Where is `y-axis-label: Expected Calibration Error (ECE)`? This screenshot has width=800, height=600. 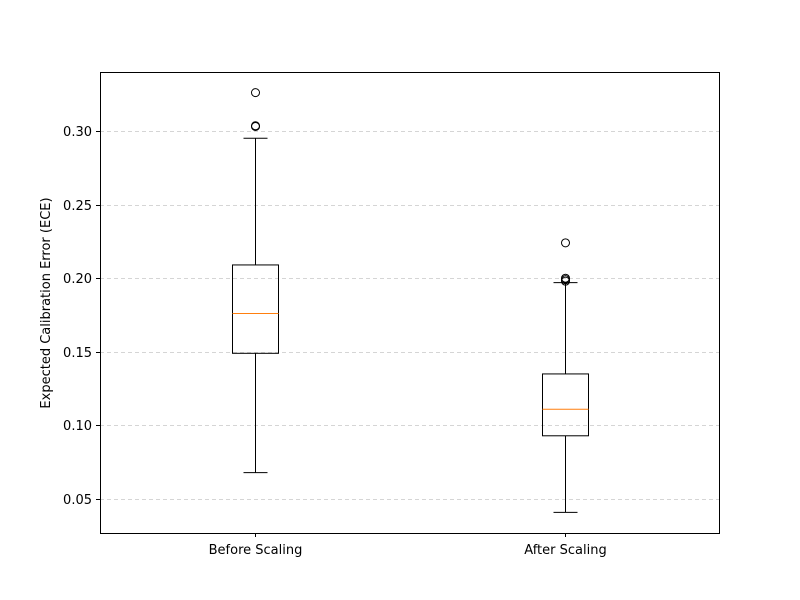
y-axis-label: Expected Calibration Error (ECE) is located at coordinates (46, 302).